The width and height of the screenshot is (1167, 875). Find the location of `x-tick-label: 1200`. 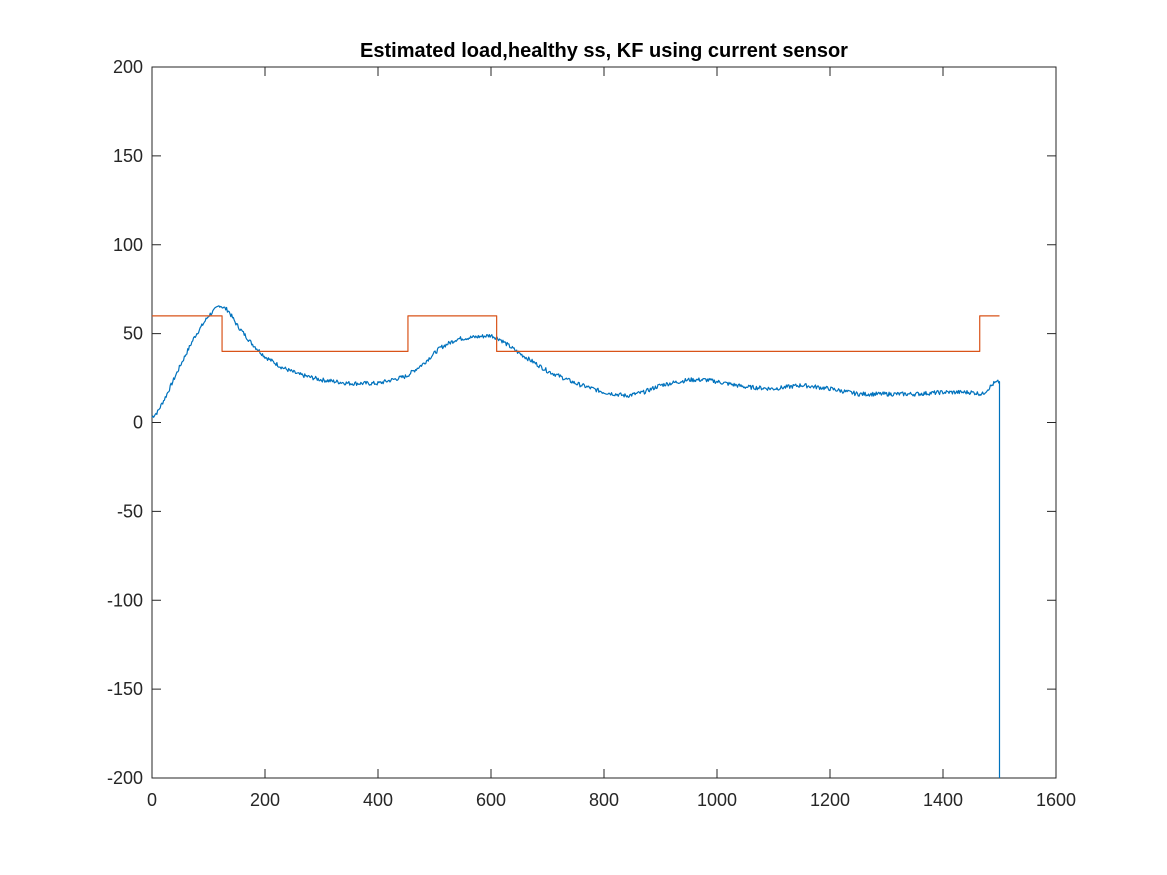

x-tick-label: 1200 is located at coordinates (830, 800).